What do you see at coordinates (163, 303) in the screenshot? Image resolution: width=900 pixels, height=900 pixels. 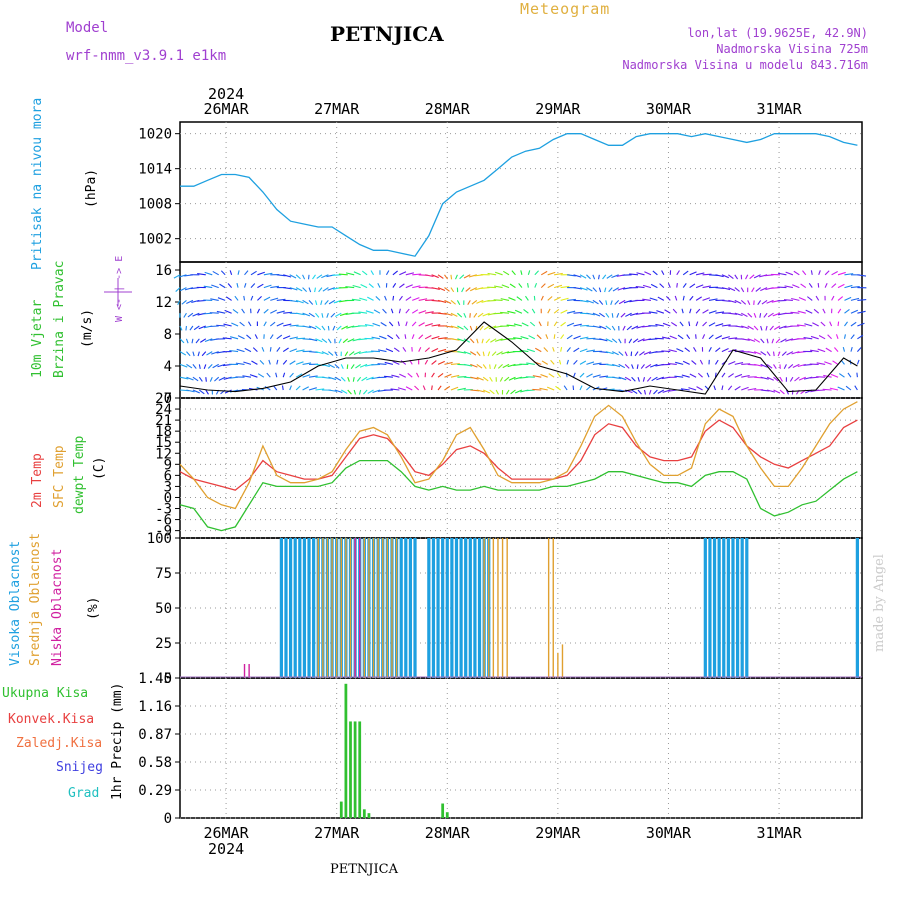 I see `ytick-label: 12` at bounding box center [163, 303].